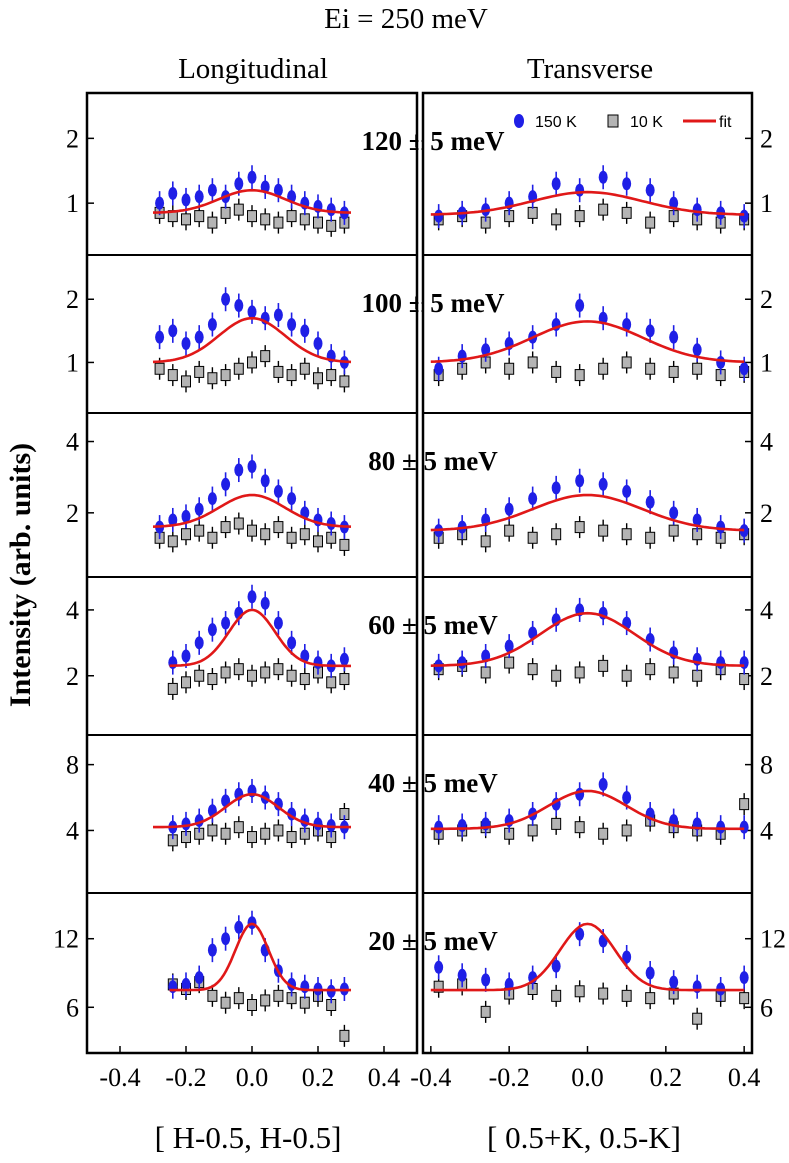 This screenshot has width=789, height=1163. Describe the element at coordinates (433, 783) in the screenshot. I see `energy-label: 40 ± 5 meV` at that location.